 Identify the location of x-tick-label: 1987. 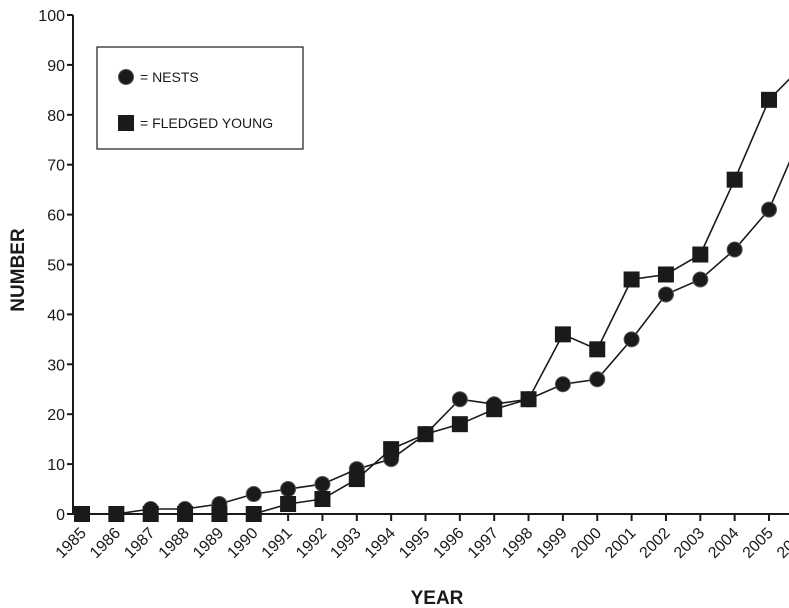
(139, 543).